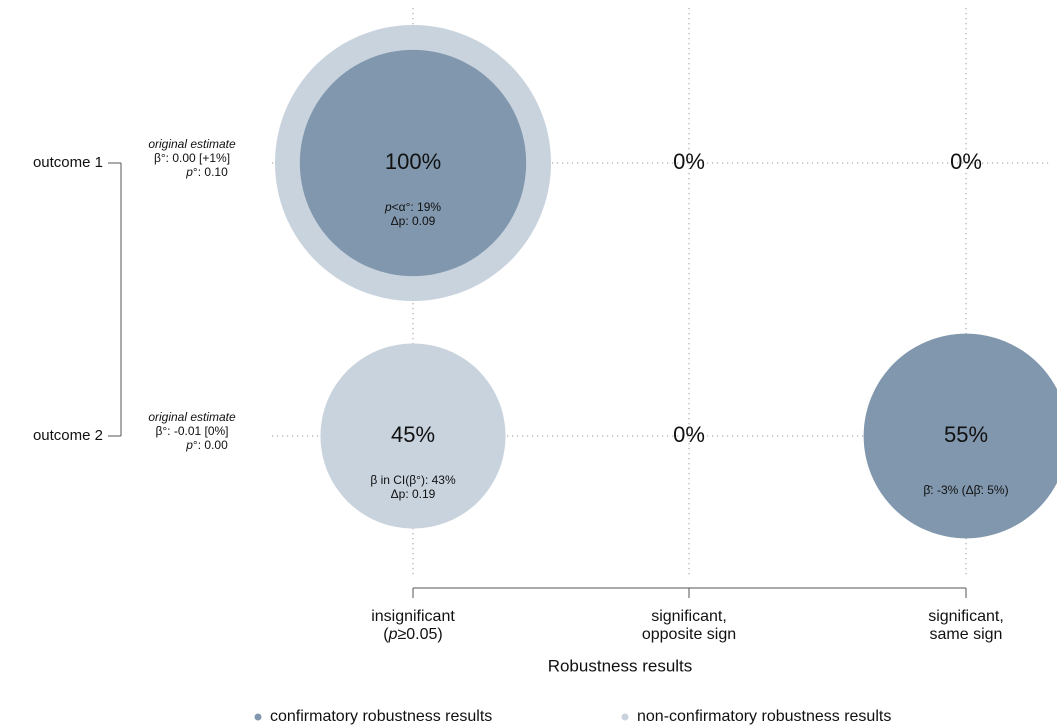  What do you see at coordinates (413, 616) in the screenshot?
I see `x-tick-label: insignificant` at bounding box center [413, 616].